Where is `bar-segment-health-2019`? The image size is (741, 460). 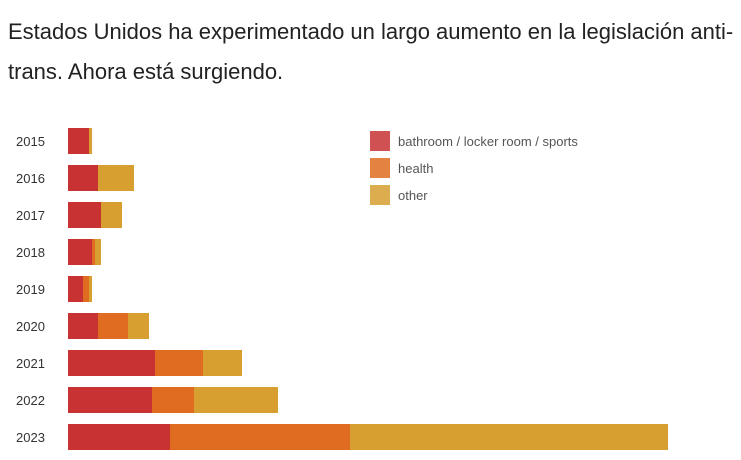
bar-segment-health-2019 is located at coordinates (86, 289).